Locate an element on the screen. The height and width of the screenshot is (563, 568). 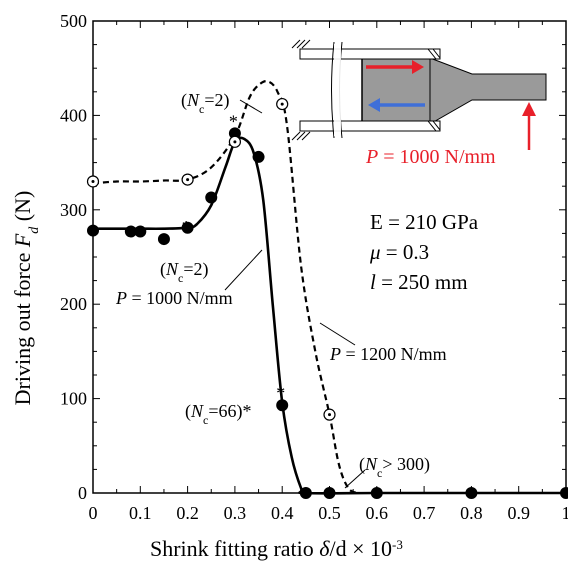
annotation-p1200: P = 1200 N/mm is located at coordinates (388, 354).